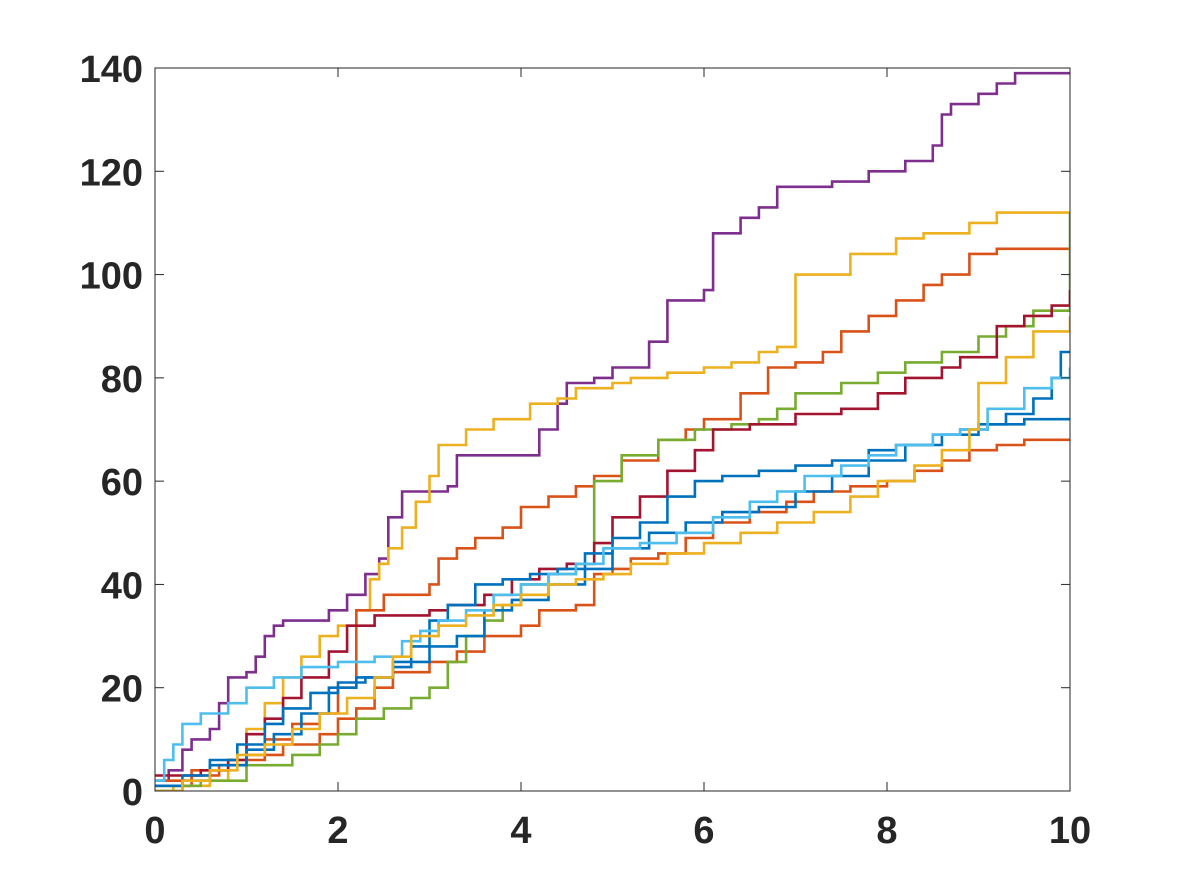 The height and width of the screenshot is (895, 1184). I want to click on y-tick-label: 0, so click(132, 793).